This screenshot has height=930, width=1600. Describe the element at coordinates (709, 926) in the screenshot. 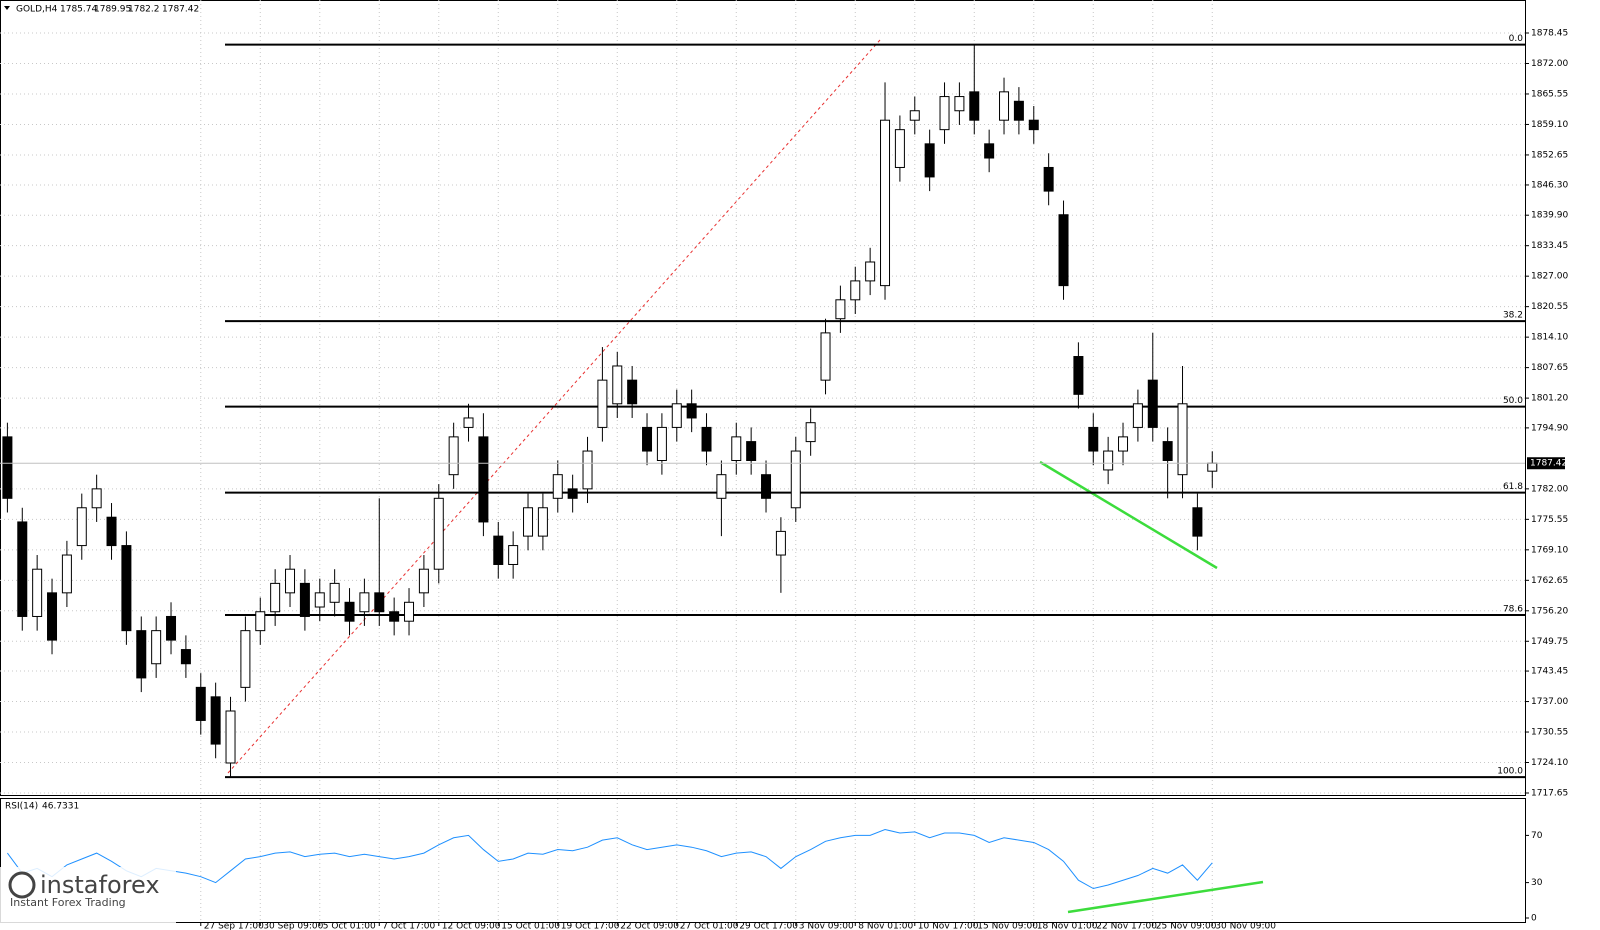

I see `x-tick-label: 27 Oct 01:00` at that location.